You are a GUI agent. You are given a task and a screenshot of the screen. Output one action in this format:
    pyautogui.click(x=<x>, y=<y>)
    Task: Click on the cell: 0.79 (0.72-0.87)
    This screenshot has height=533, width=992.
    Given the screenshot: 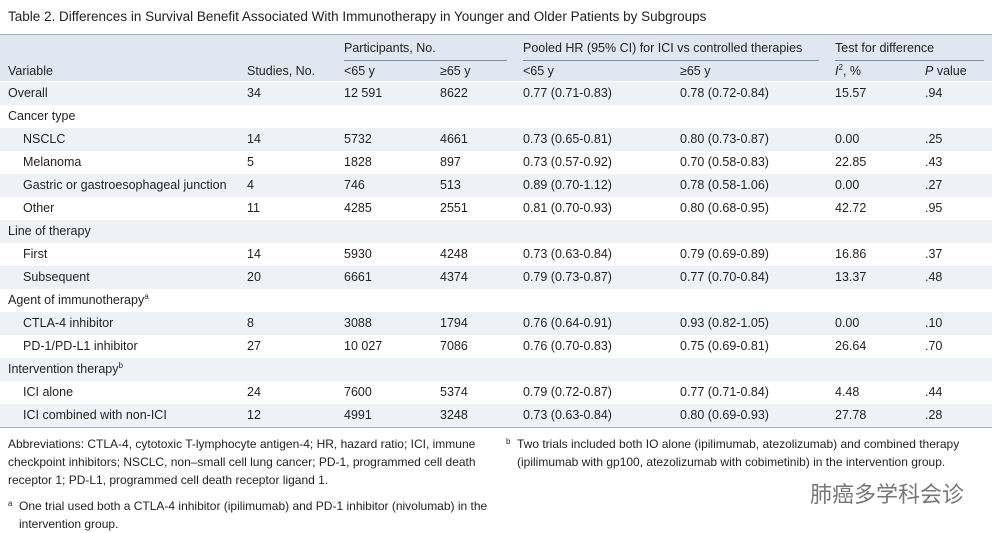 What is the action you would take?
    pyautogui.click(x=567, y=392)
    